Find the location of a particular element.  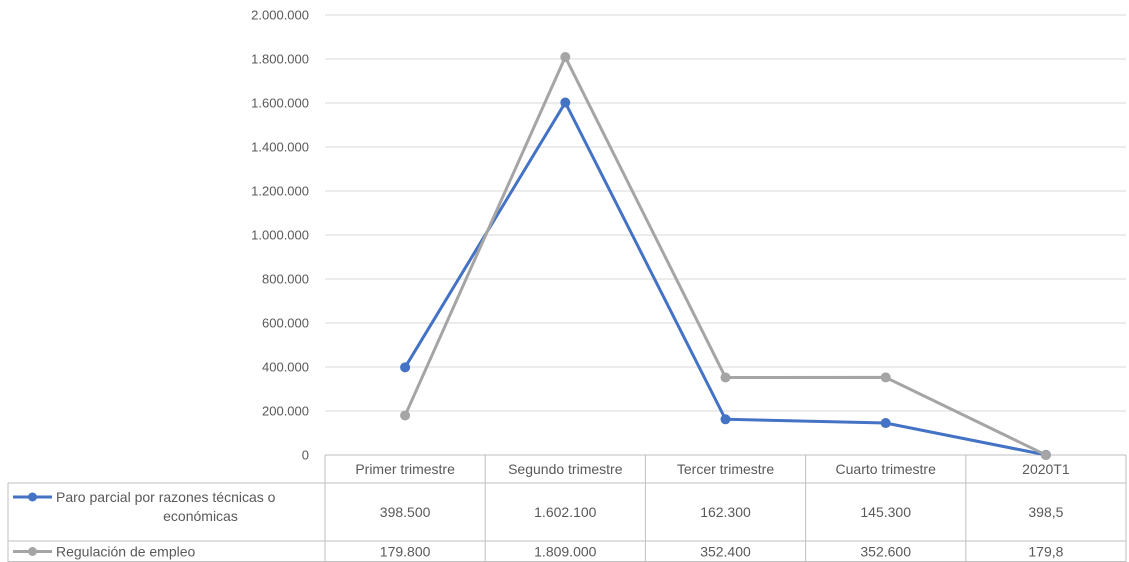

table-value-cell: 398,5 is located at coordinates (1045, 512).